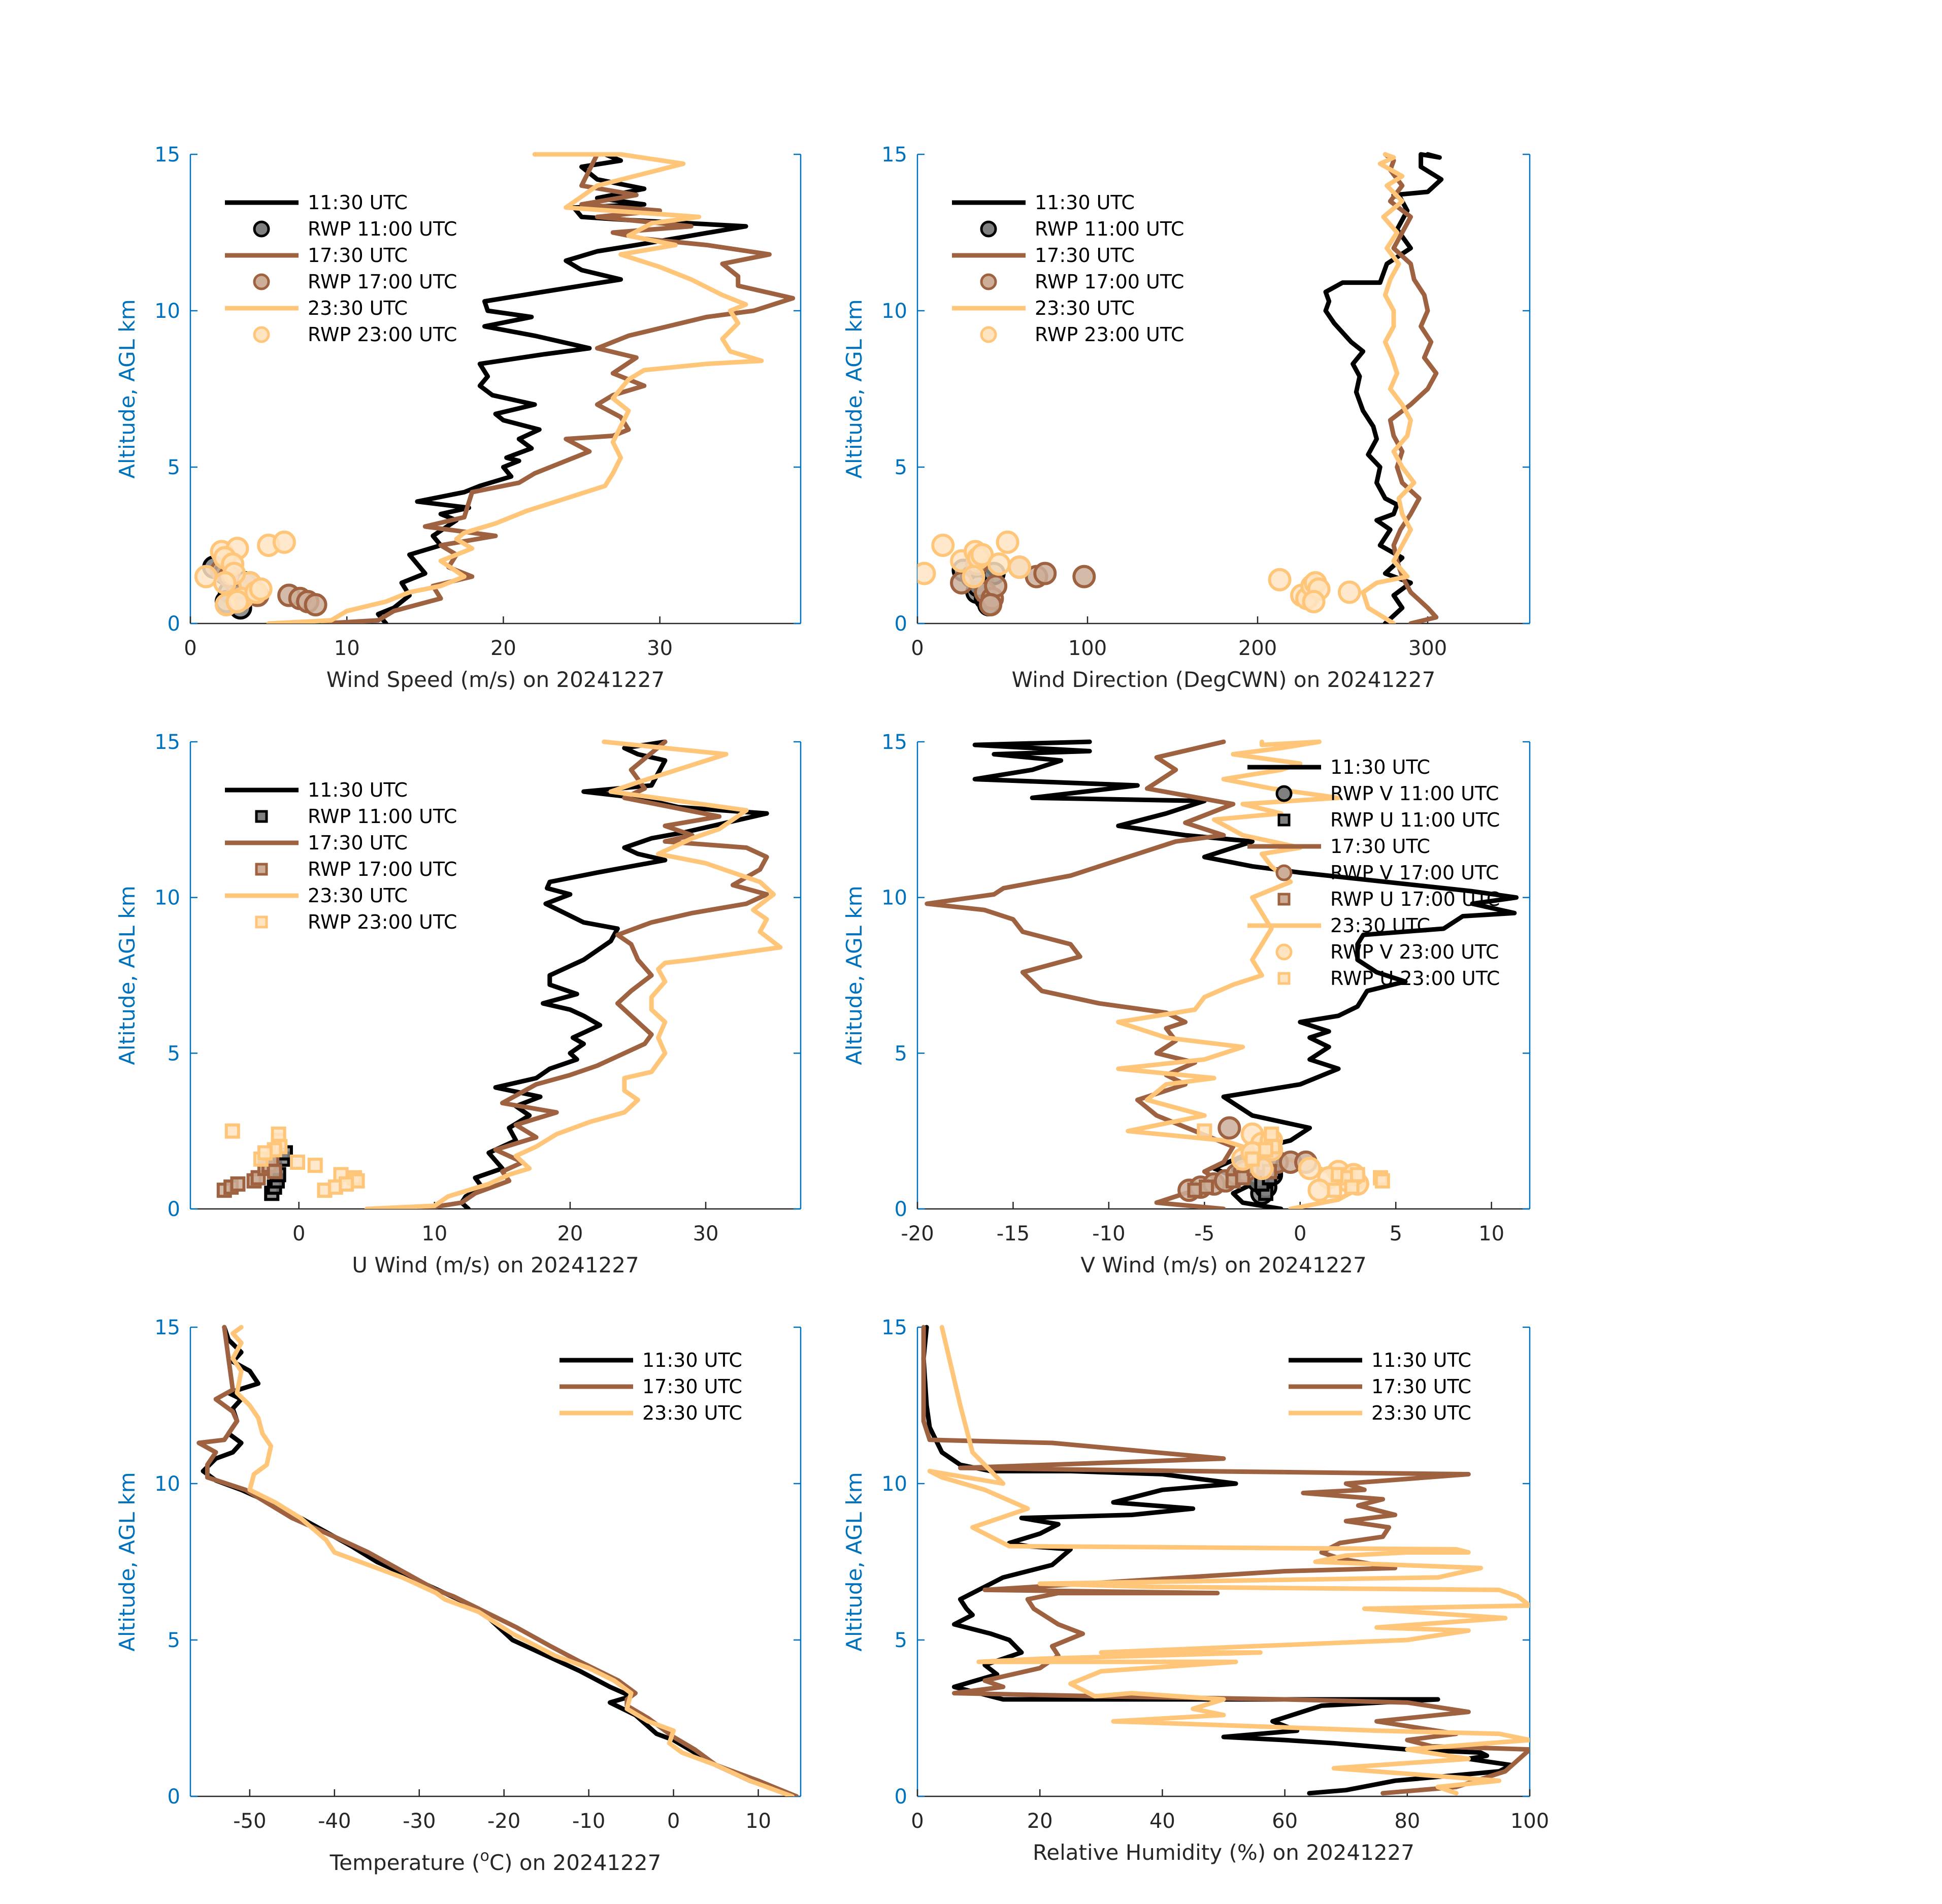 The width and height of the screenshot is (1942, 1904). Describe the element at coordinates (174, 1797) in the screenshot. I see `y-tick-label: 0` at that location.